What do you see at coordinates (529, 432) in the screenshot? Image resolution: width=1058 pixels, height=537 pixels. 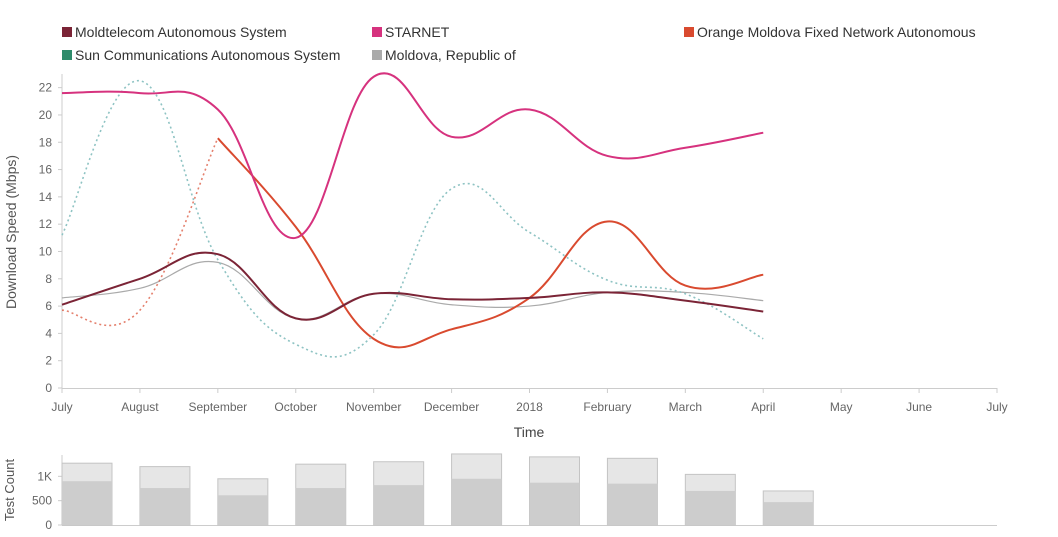 I see `x-axis-title: Time` at bounding box center [529, 432].